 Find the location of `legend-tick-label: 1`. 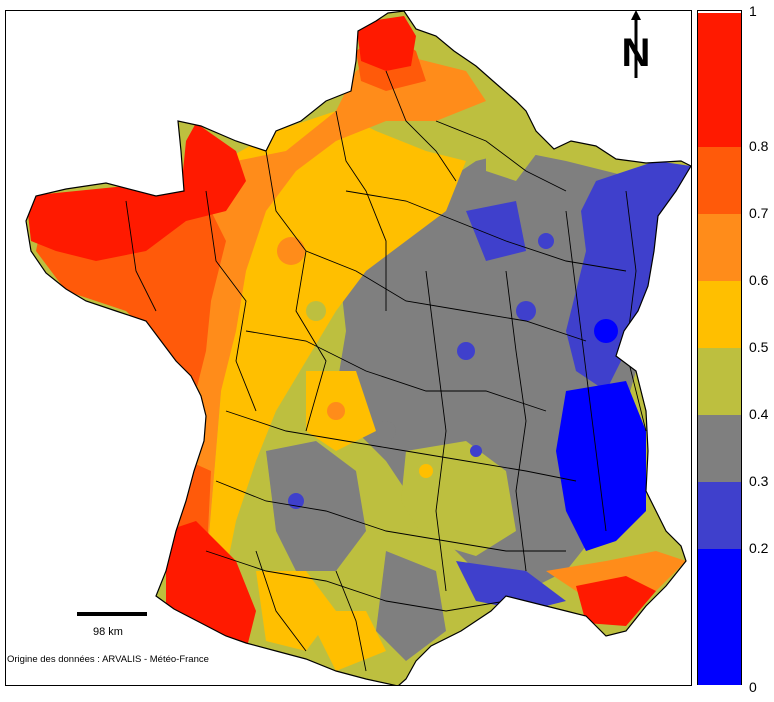

legend-tick-label: 1 is located at coordinates (753, 11).